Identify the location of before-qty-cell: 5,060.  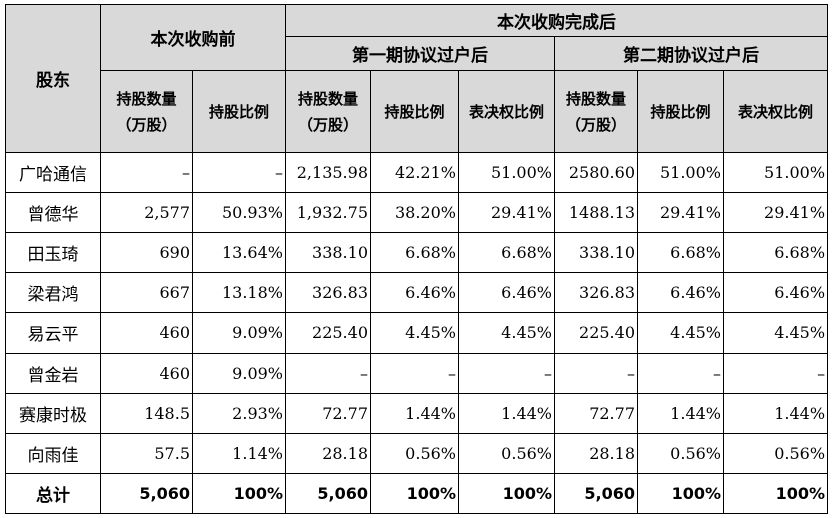
(146, 493).